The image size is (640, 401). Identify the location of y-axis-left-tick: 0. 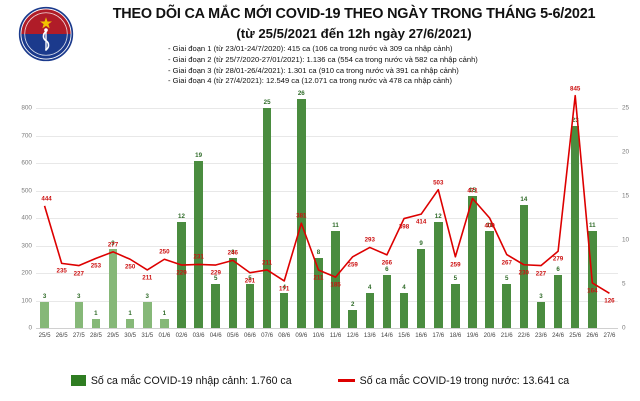
(30, 328).